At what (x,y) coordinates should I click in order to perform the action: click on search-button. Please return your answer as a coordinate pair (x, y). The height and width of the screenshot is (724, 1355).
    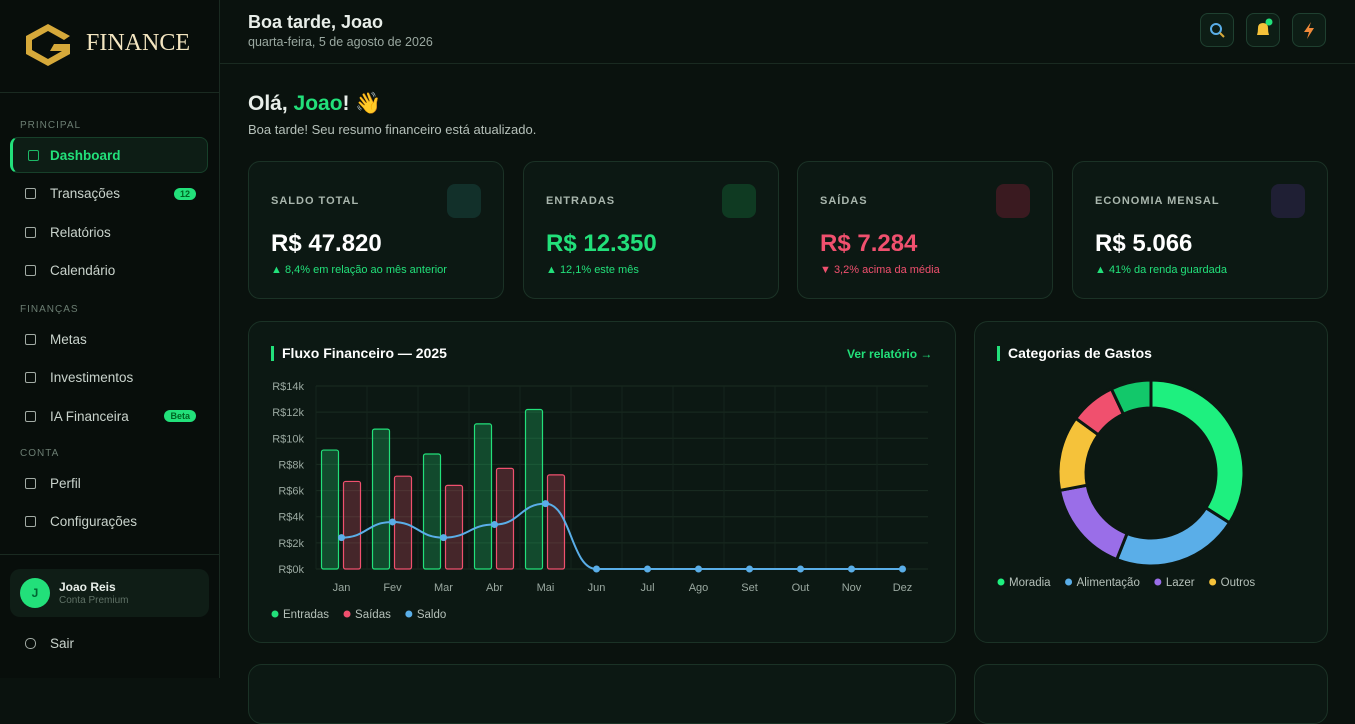
    Looking at the image, I should click on (1217, 30).